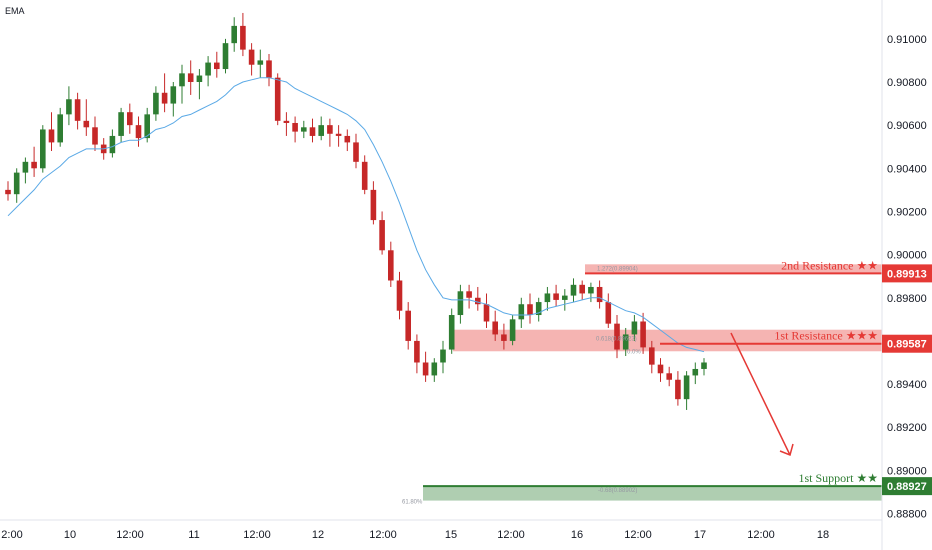 The width and height of the screenshot is (932, 550). I want to click on price-tag-label-0: 0.89913, so click(907, 274).